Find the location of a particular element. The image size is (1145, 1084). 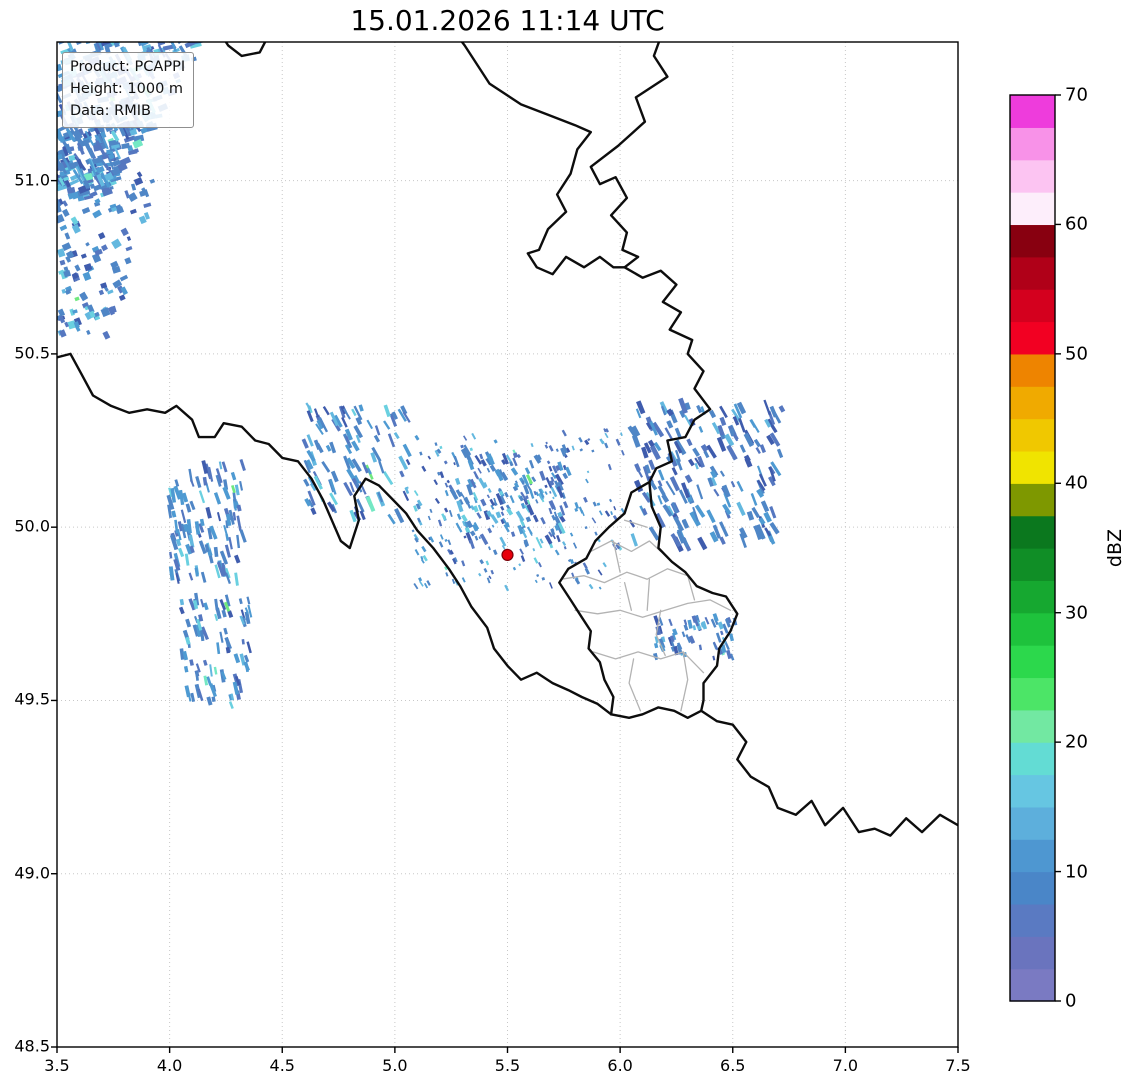

colorbar-tick-label: 30 is located at coordinates (1076, 613).